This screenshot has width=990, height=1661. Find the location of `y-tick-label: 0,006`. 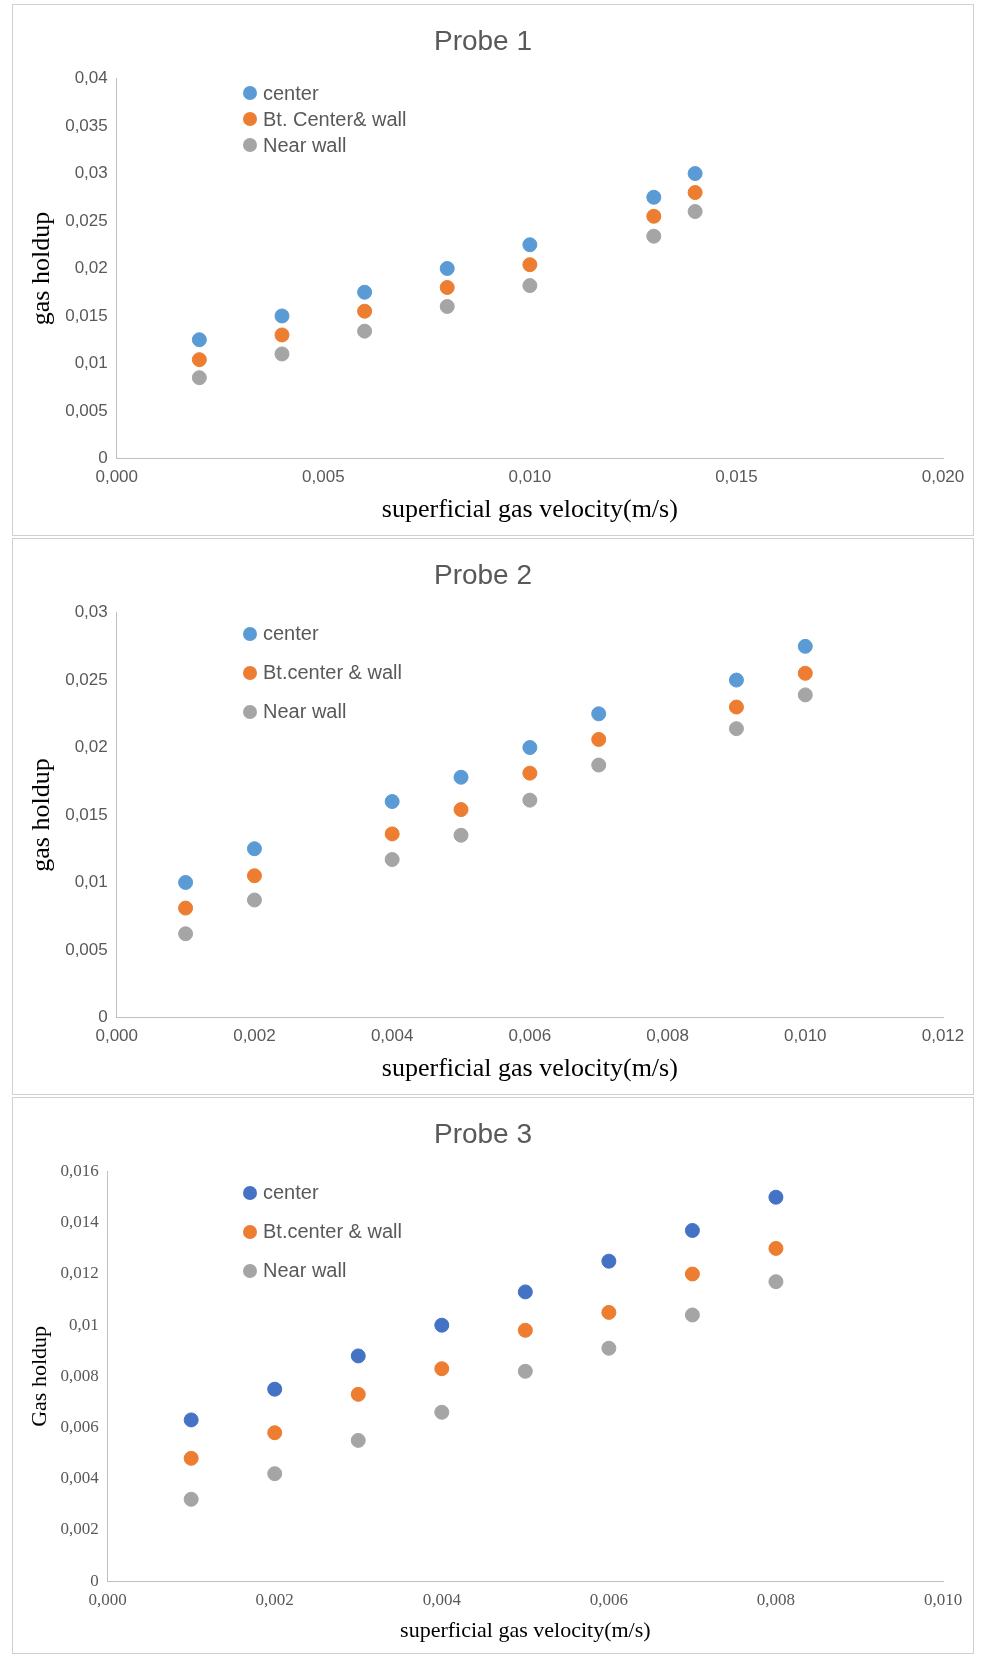

y-tick-label: 0,006 is located at coordinates (79, 1427).